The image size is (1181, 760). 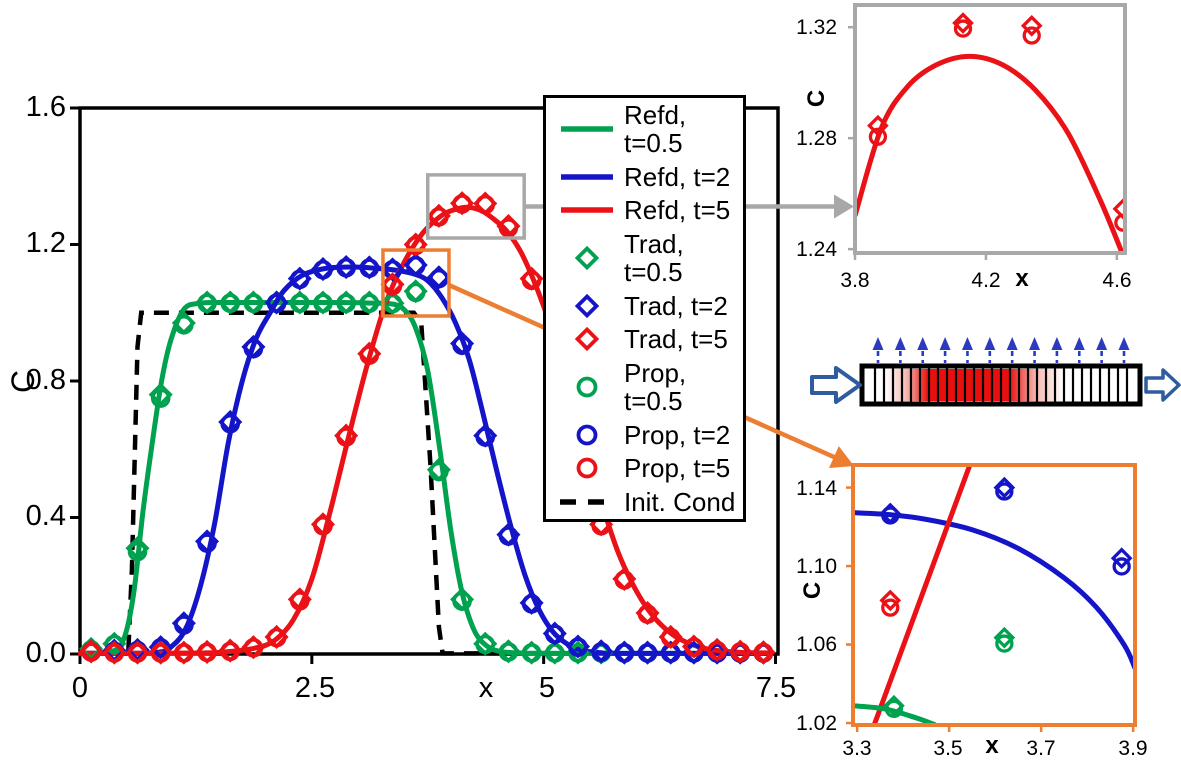 What do you see at coordinates (677, 210) in the screenshot?
I see `legend-item-label: Refd, t=5` at bounding box center [677, 210].